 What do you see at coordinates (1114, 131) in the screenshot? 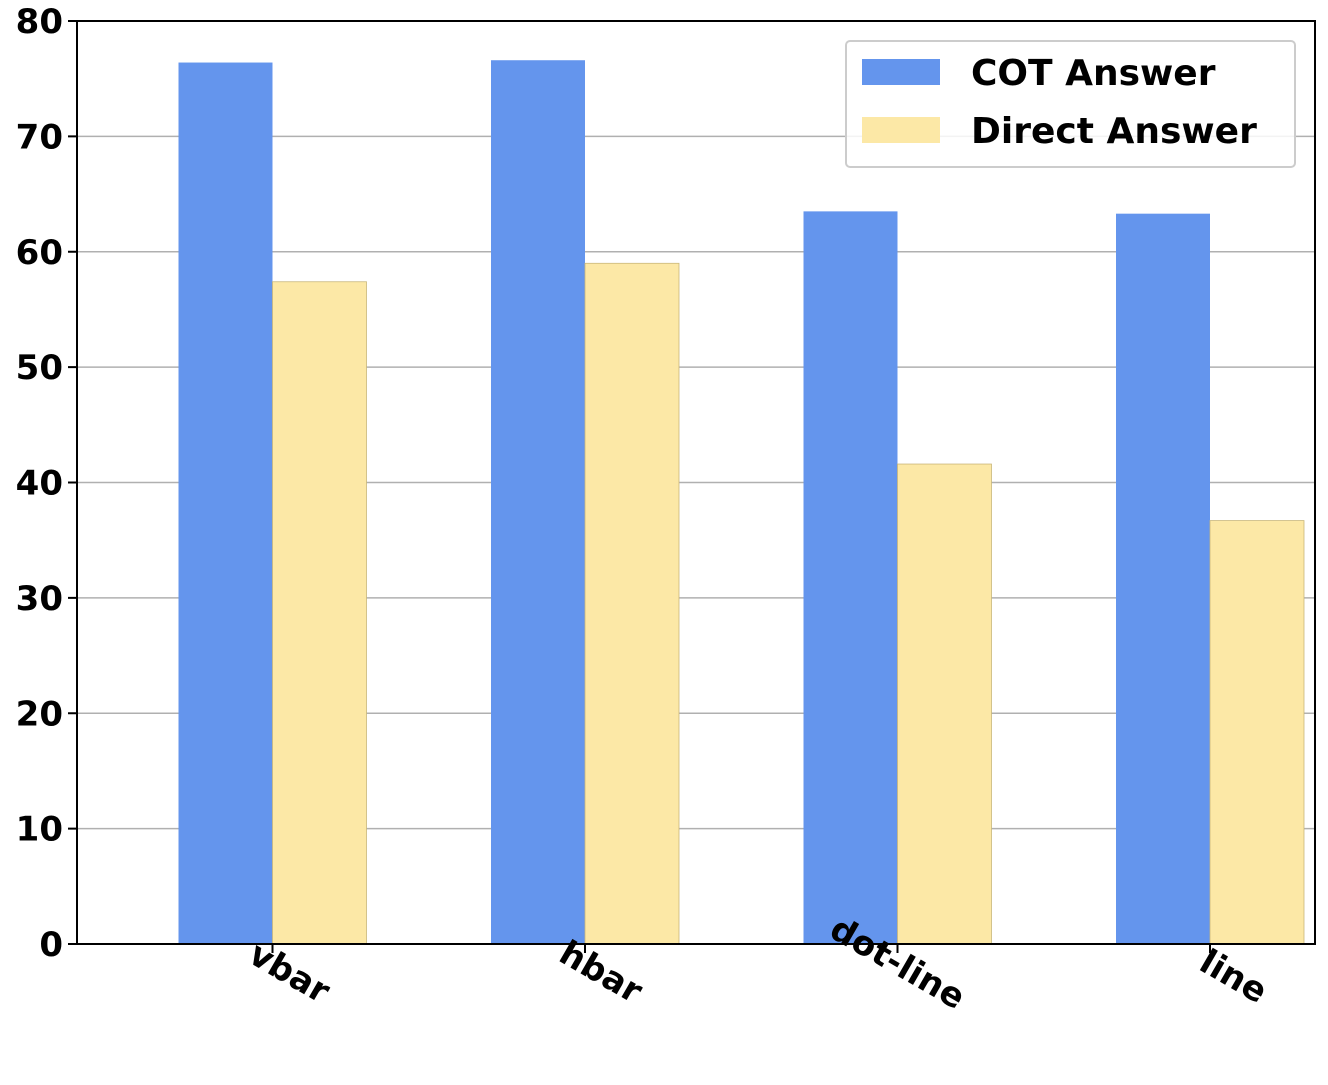
I see `legend-label-1: Direct Answer` at bounding box center [1114, 131].